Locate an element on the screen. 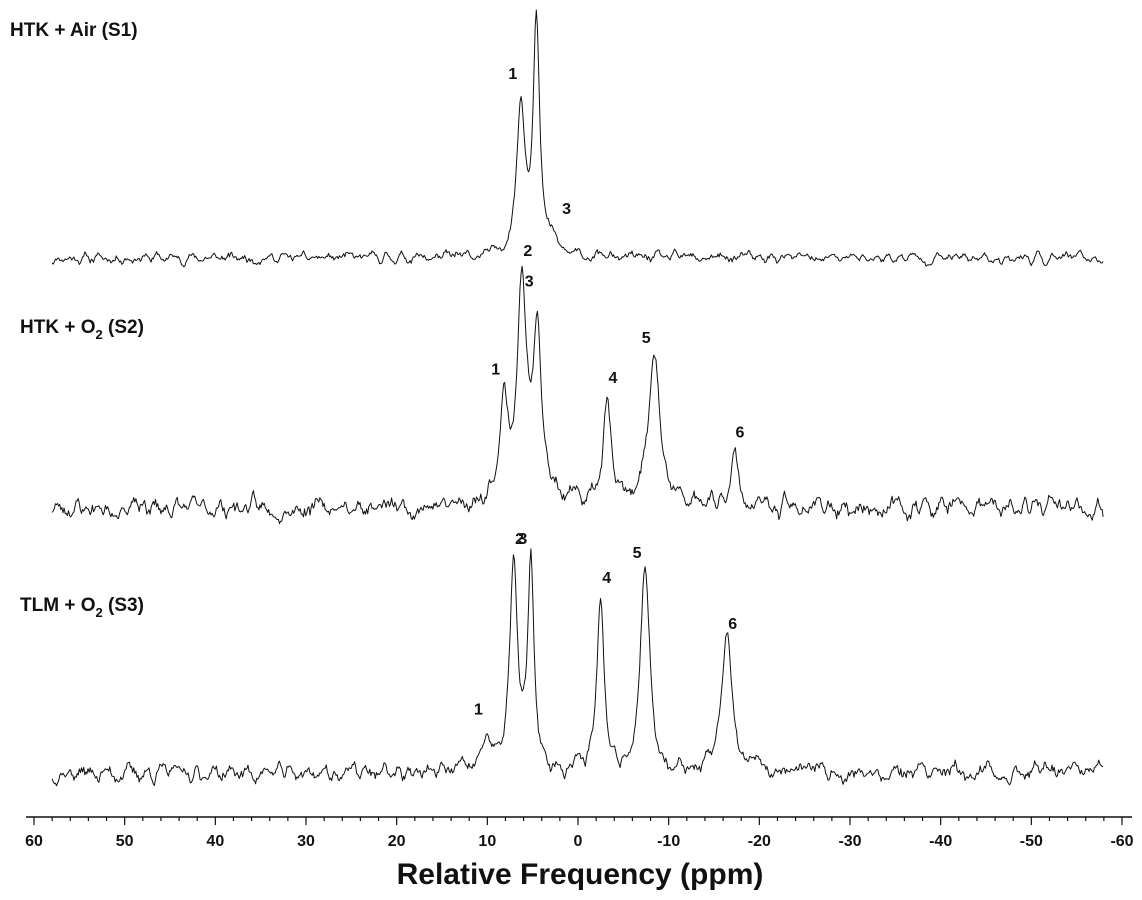  x-tick-label: 20 is located at coordinates (397, 841).